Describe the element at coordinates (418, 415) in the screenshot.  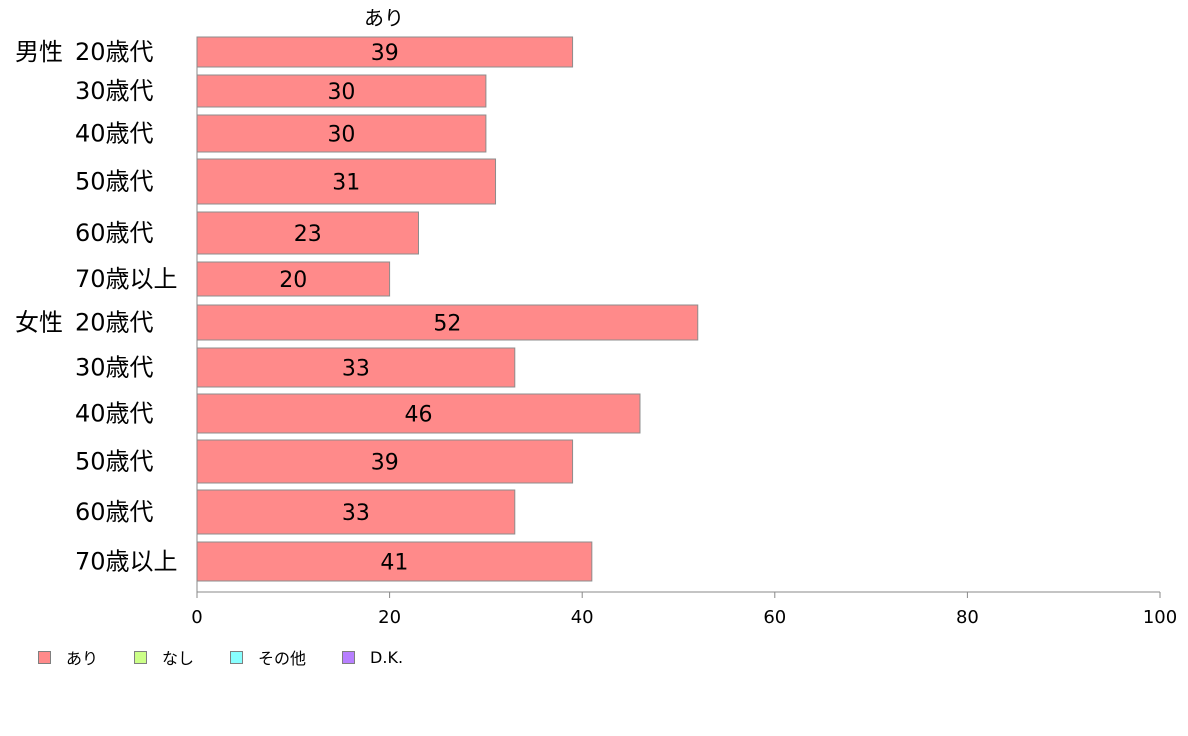
I see `bar-value-label: 46` at that location.